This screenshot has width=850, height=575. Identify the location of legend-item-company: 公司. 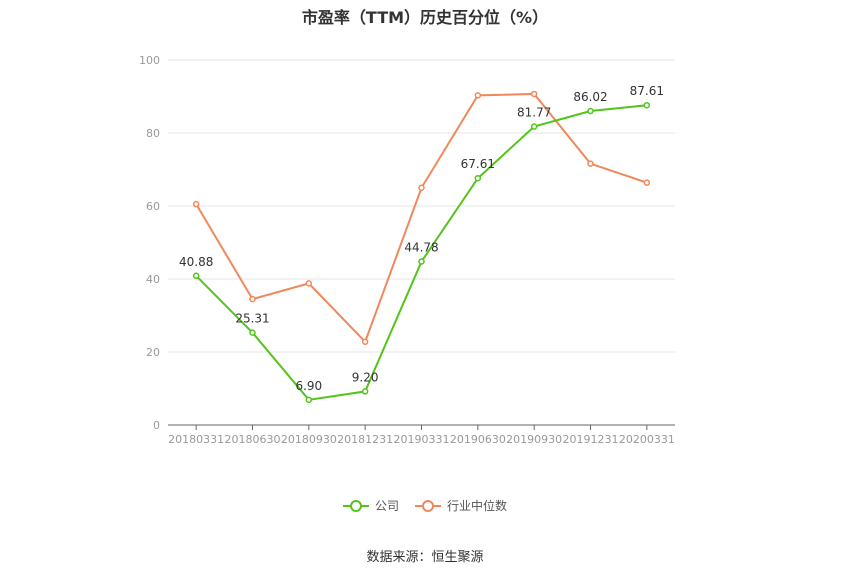
(370, 505).